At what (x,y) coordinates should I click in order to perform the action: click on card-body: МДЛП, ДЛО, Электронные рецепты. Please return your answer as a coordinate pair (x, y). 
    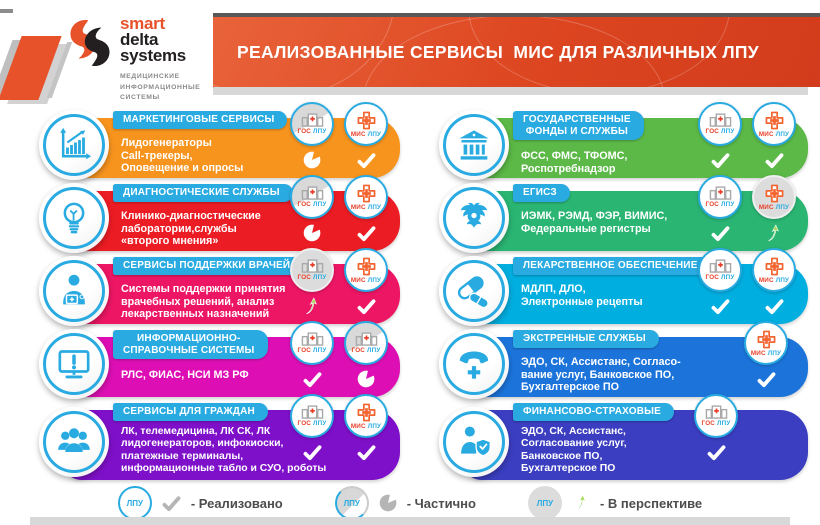
    Looking at the image, I should click on (582, 295).